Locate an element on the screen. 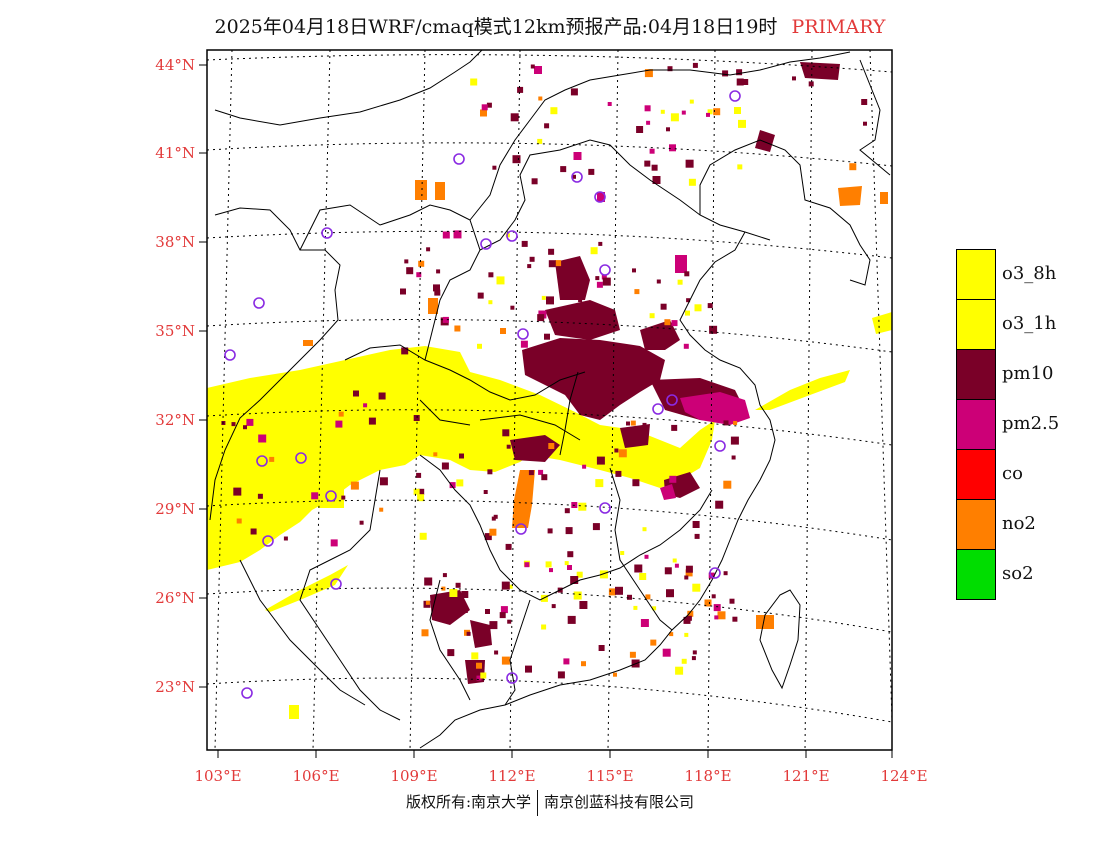 Image resolution: width=1100 pixels, height=850 pixels. legend: o3_8h o3_1h pm10 pm2.5 co no2 so2 is located at coordinates (1028, 424).